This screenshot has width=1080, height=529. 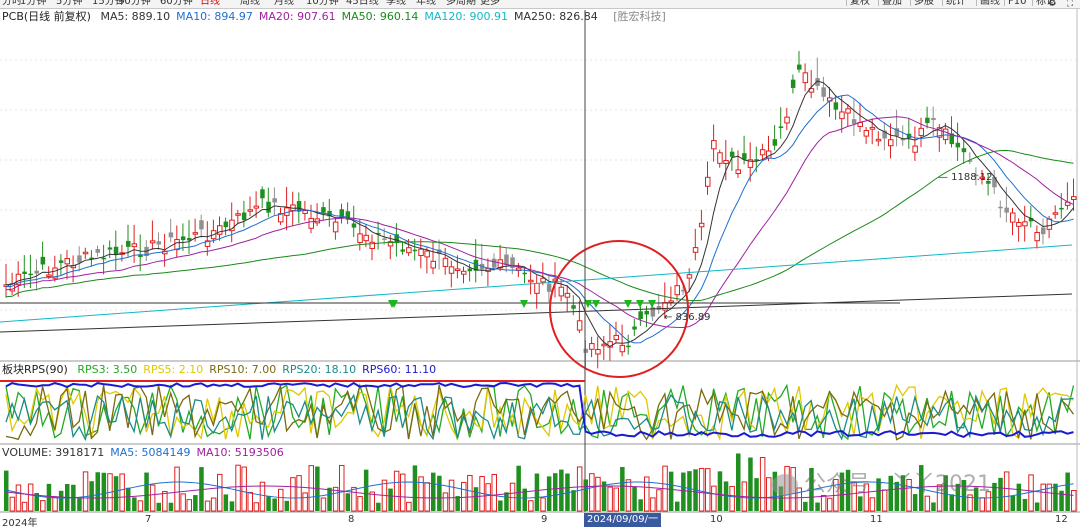 I want to click on period-tab-0: 分时, so click(x=12, y=3).